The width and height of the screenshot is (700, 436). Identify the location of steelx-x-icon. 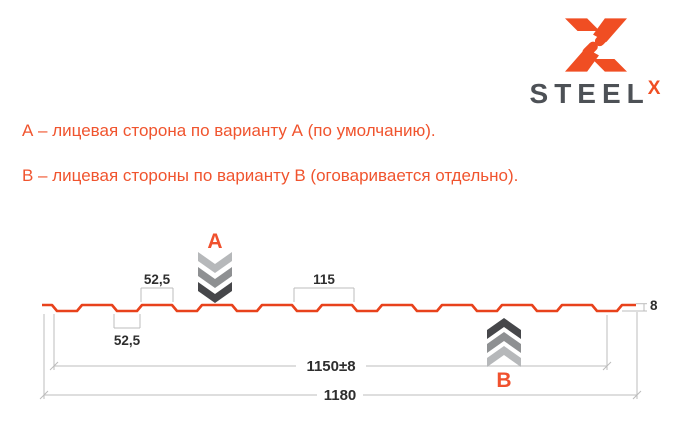
(596, 45).